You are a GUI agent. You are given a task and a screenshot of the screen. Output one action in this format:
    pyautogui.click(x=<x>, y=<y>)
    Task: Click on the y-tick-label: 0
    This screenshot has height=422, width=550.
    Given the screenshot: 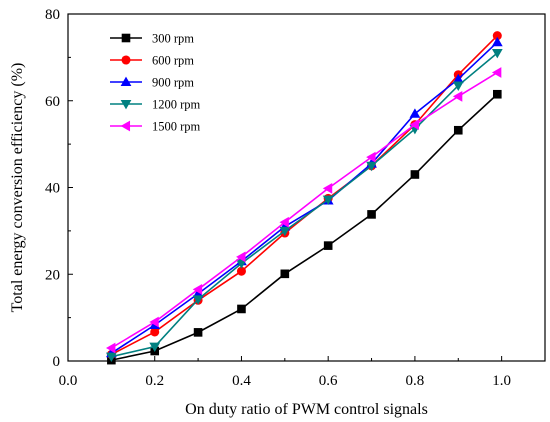 What is the action you would take?
    pyautogui.click(x=57, y=362)
    